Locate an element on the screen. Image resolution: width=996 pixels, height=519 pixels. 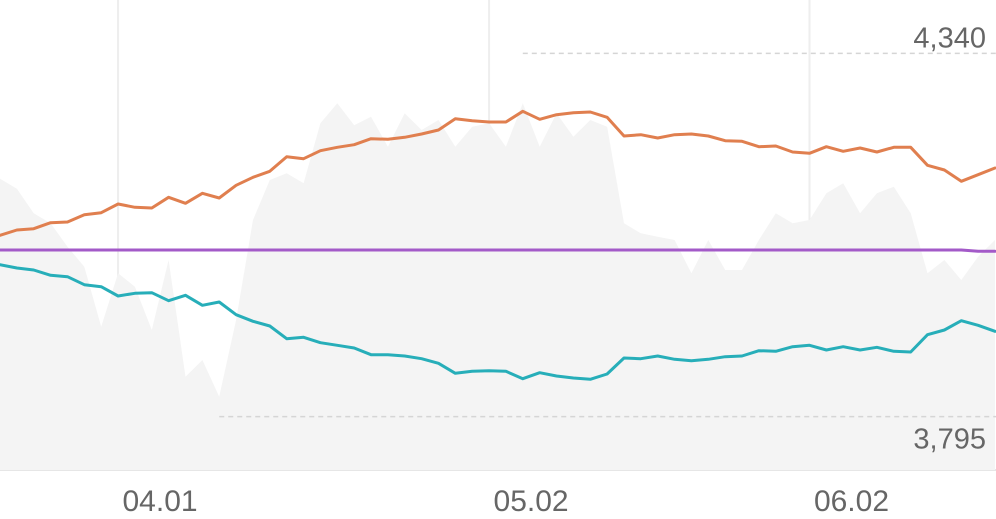
x-tick-label: 06.02 is located at coordinates (851, 501).